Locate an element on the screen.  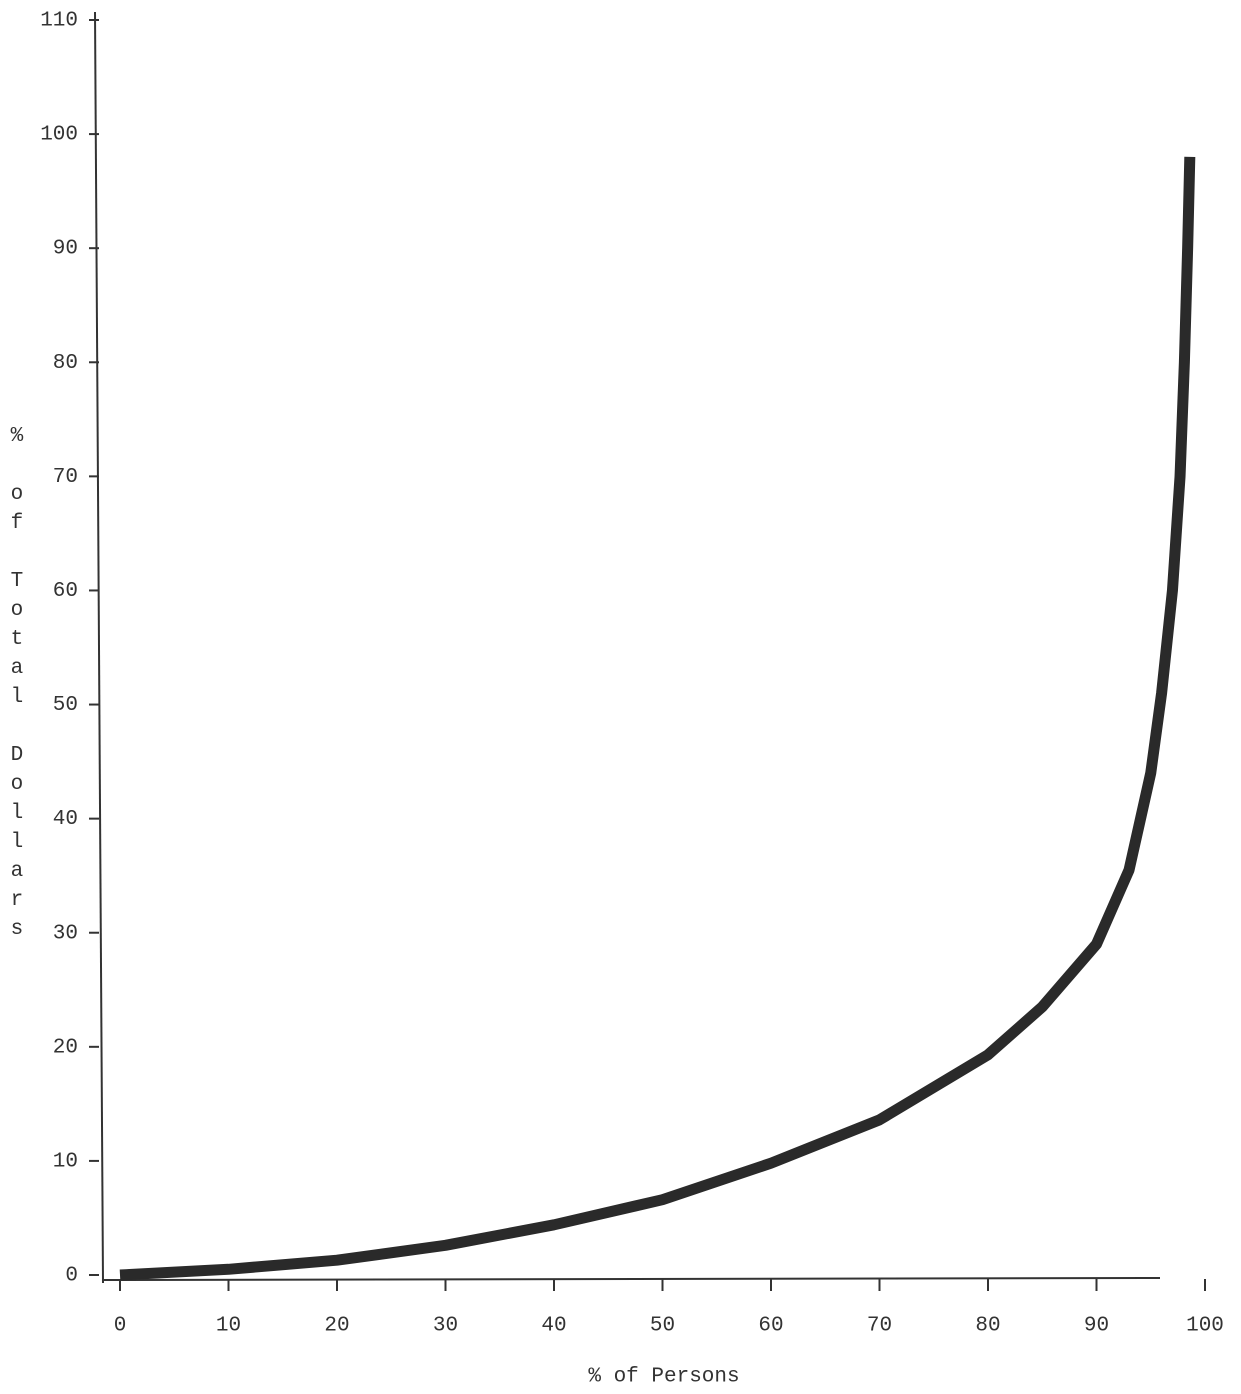
y-tick-label: 40 is located at coordinates (65, 819).